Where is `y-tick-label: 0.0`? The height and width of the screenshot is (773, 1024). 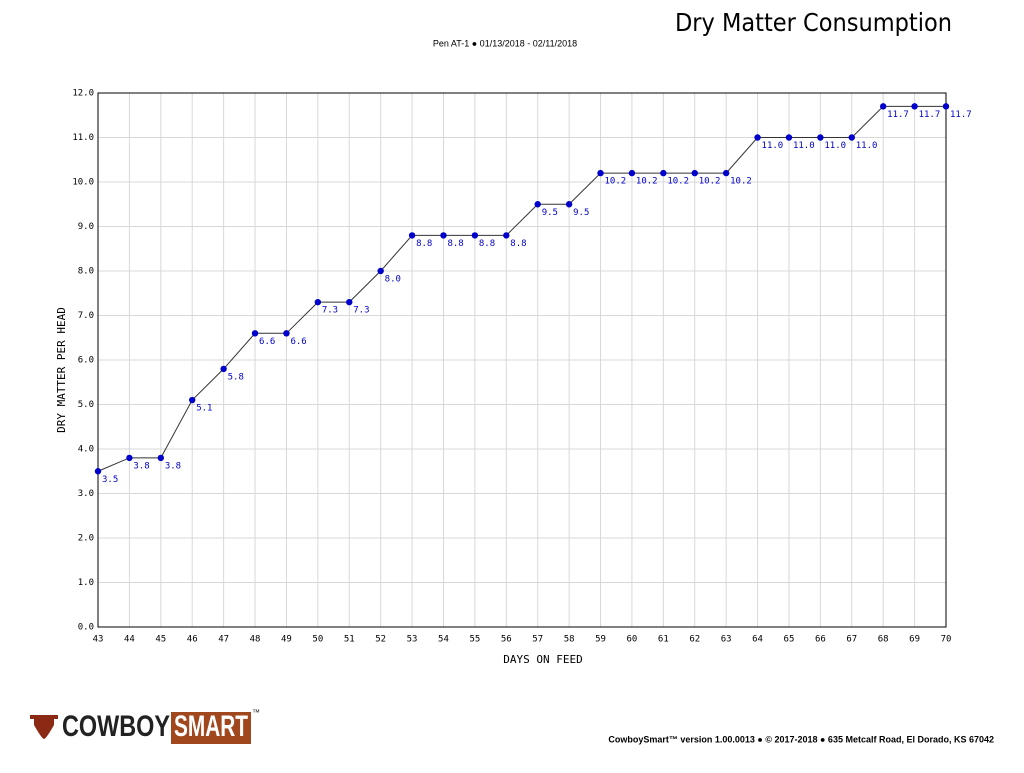 y-tick-label: 0.0 is located at coordinates (86, 628).